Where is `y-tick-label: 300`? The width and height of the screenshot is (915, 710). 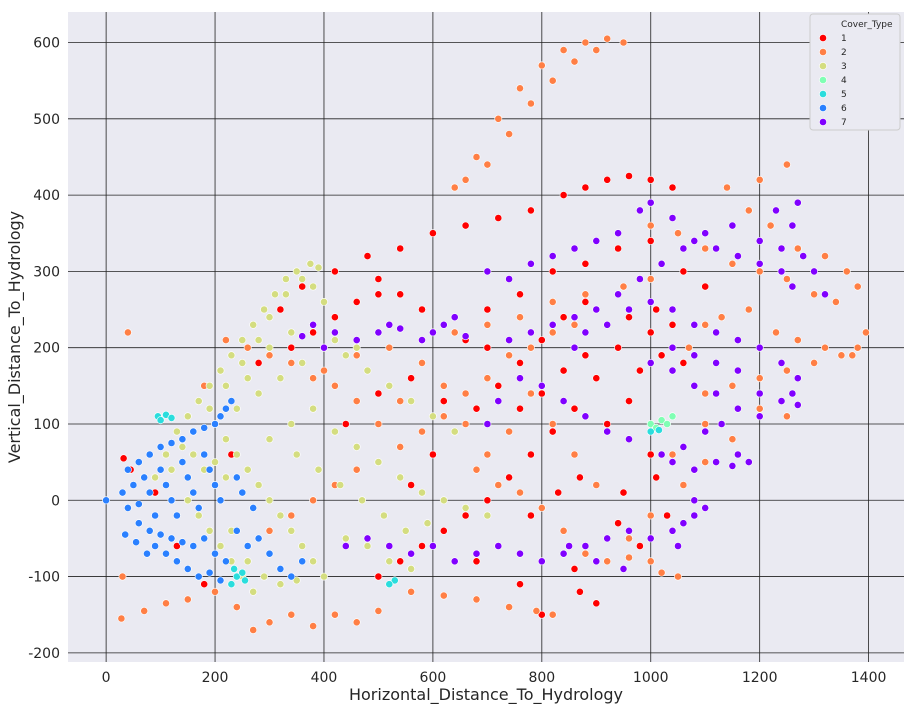 y-tick-label: 300 is located at coordinates (46, 272).